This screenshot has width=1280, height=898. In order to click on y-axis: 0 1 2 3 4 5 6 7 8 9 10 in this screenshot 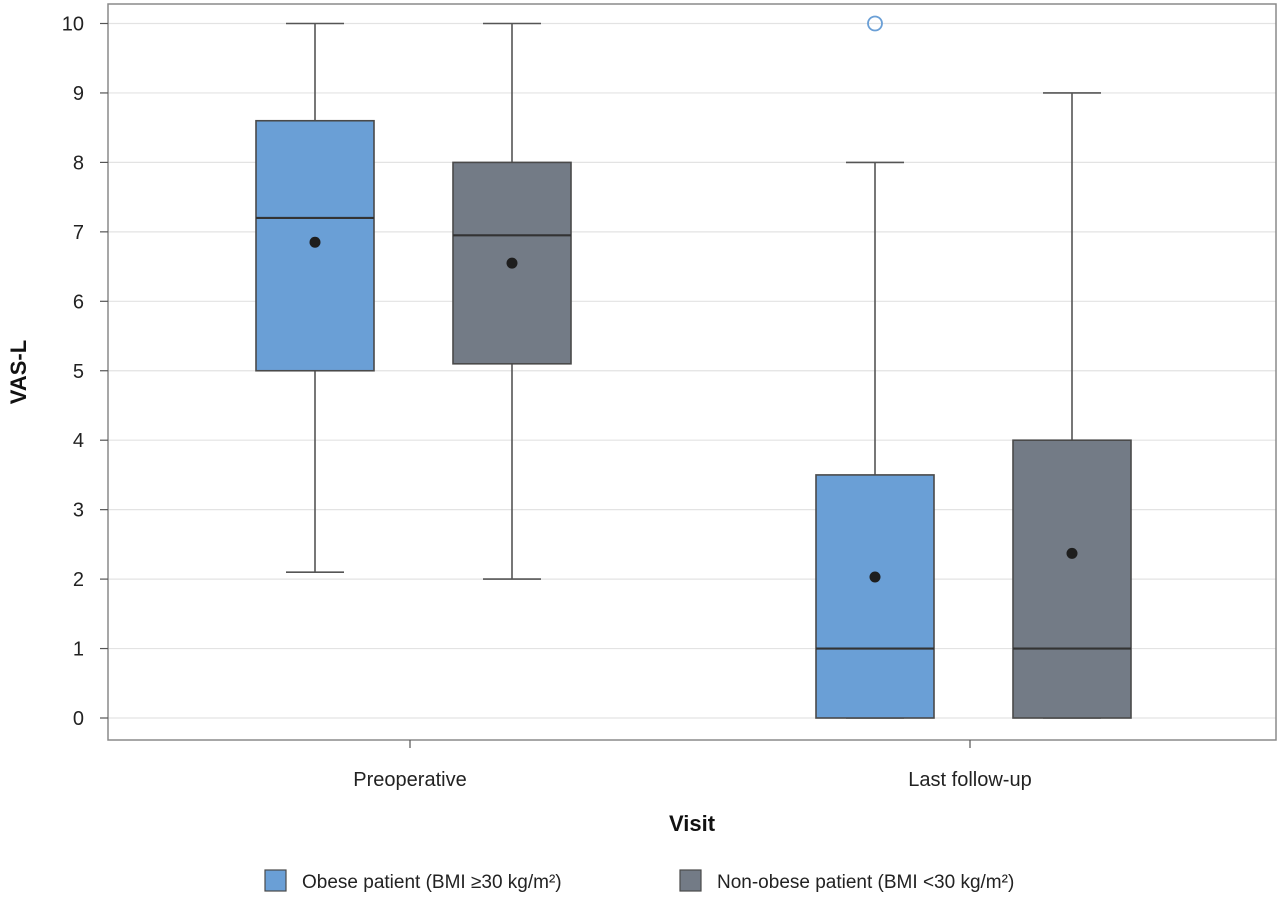, I will do `click(85, 372)`.